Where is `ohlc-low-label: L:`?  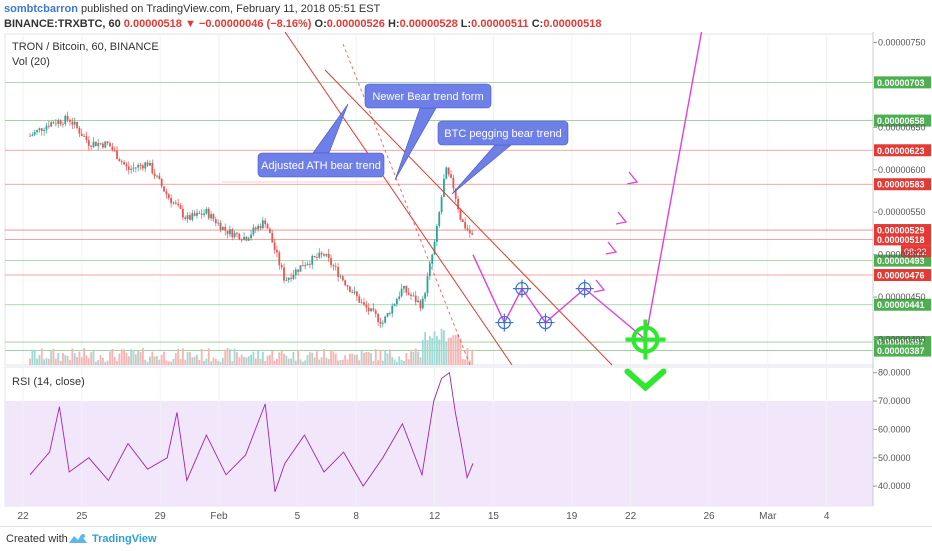
ohlc-low-label: L: is located at coordinates (466, 24).